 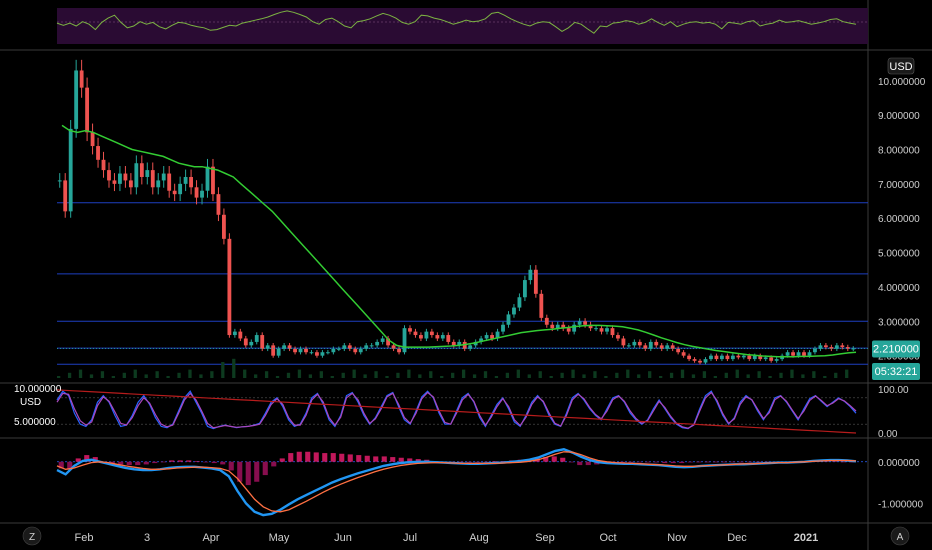 I want to click on stoch-pane: 100.00 0.00, so click(x=482, y=412).